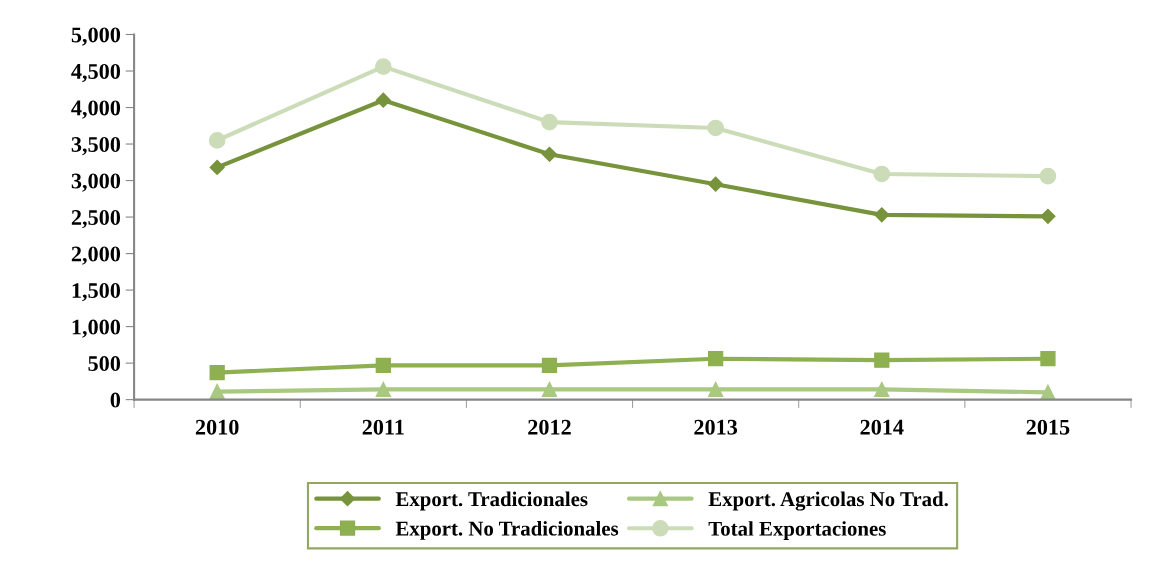  What do you see at coordinates (96, 182) in the screenshot?
I see `y-tick-label: 3,000` at bounding box center [96, 182].